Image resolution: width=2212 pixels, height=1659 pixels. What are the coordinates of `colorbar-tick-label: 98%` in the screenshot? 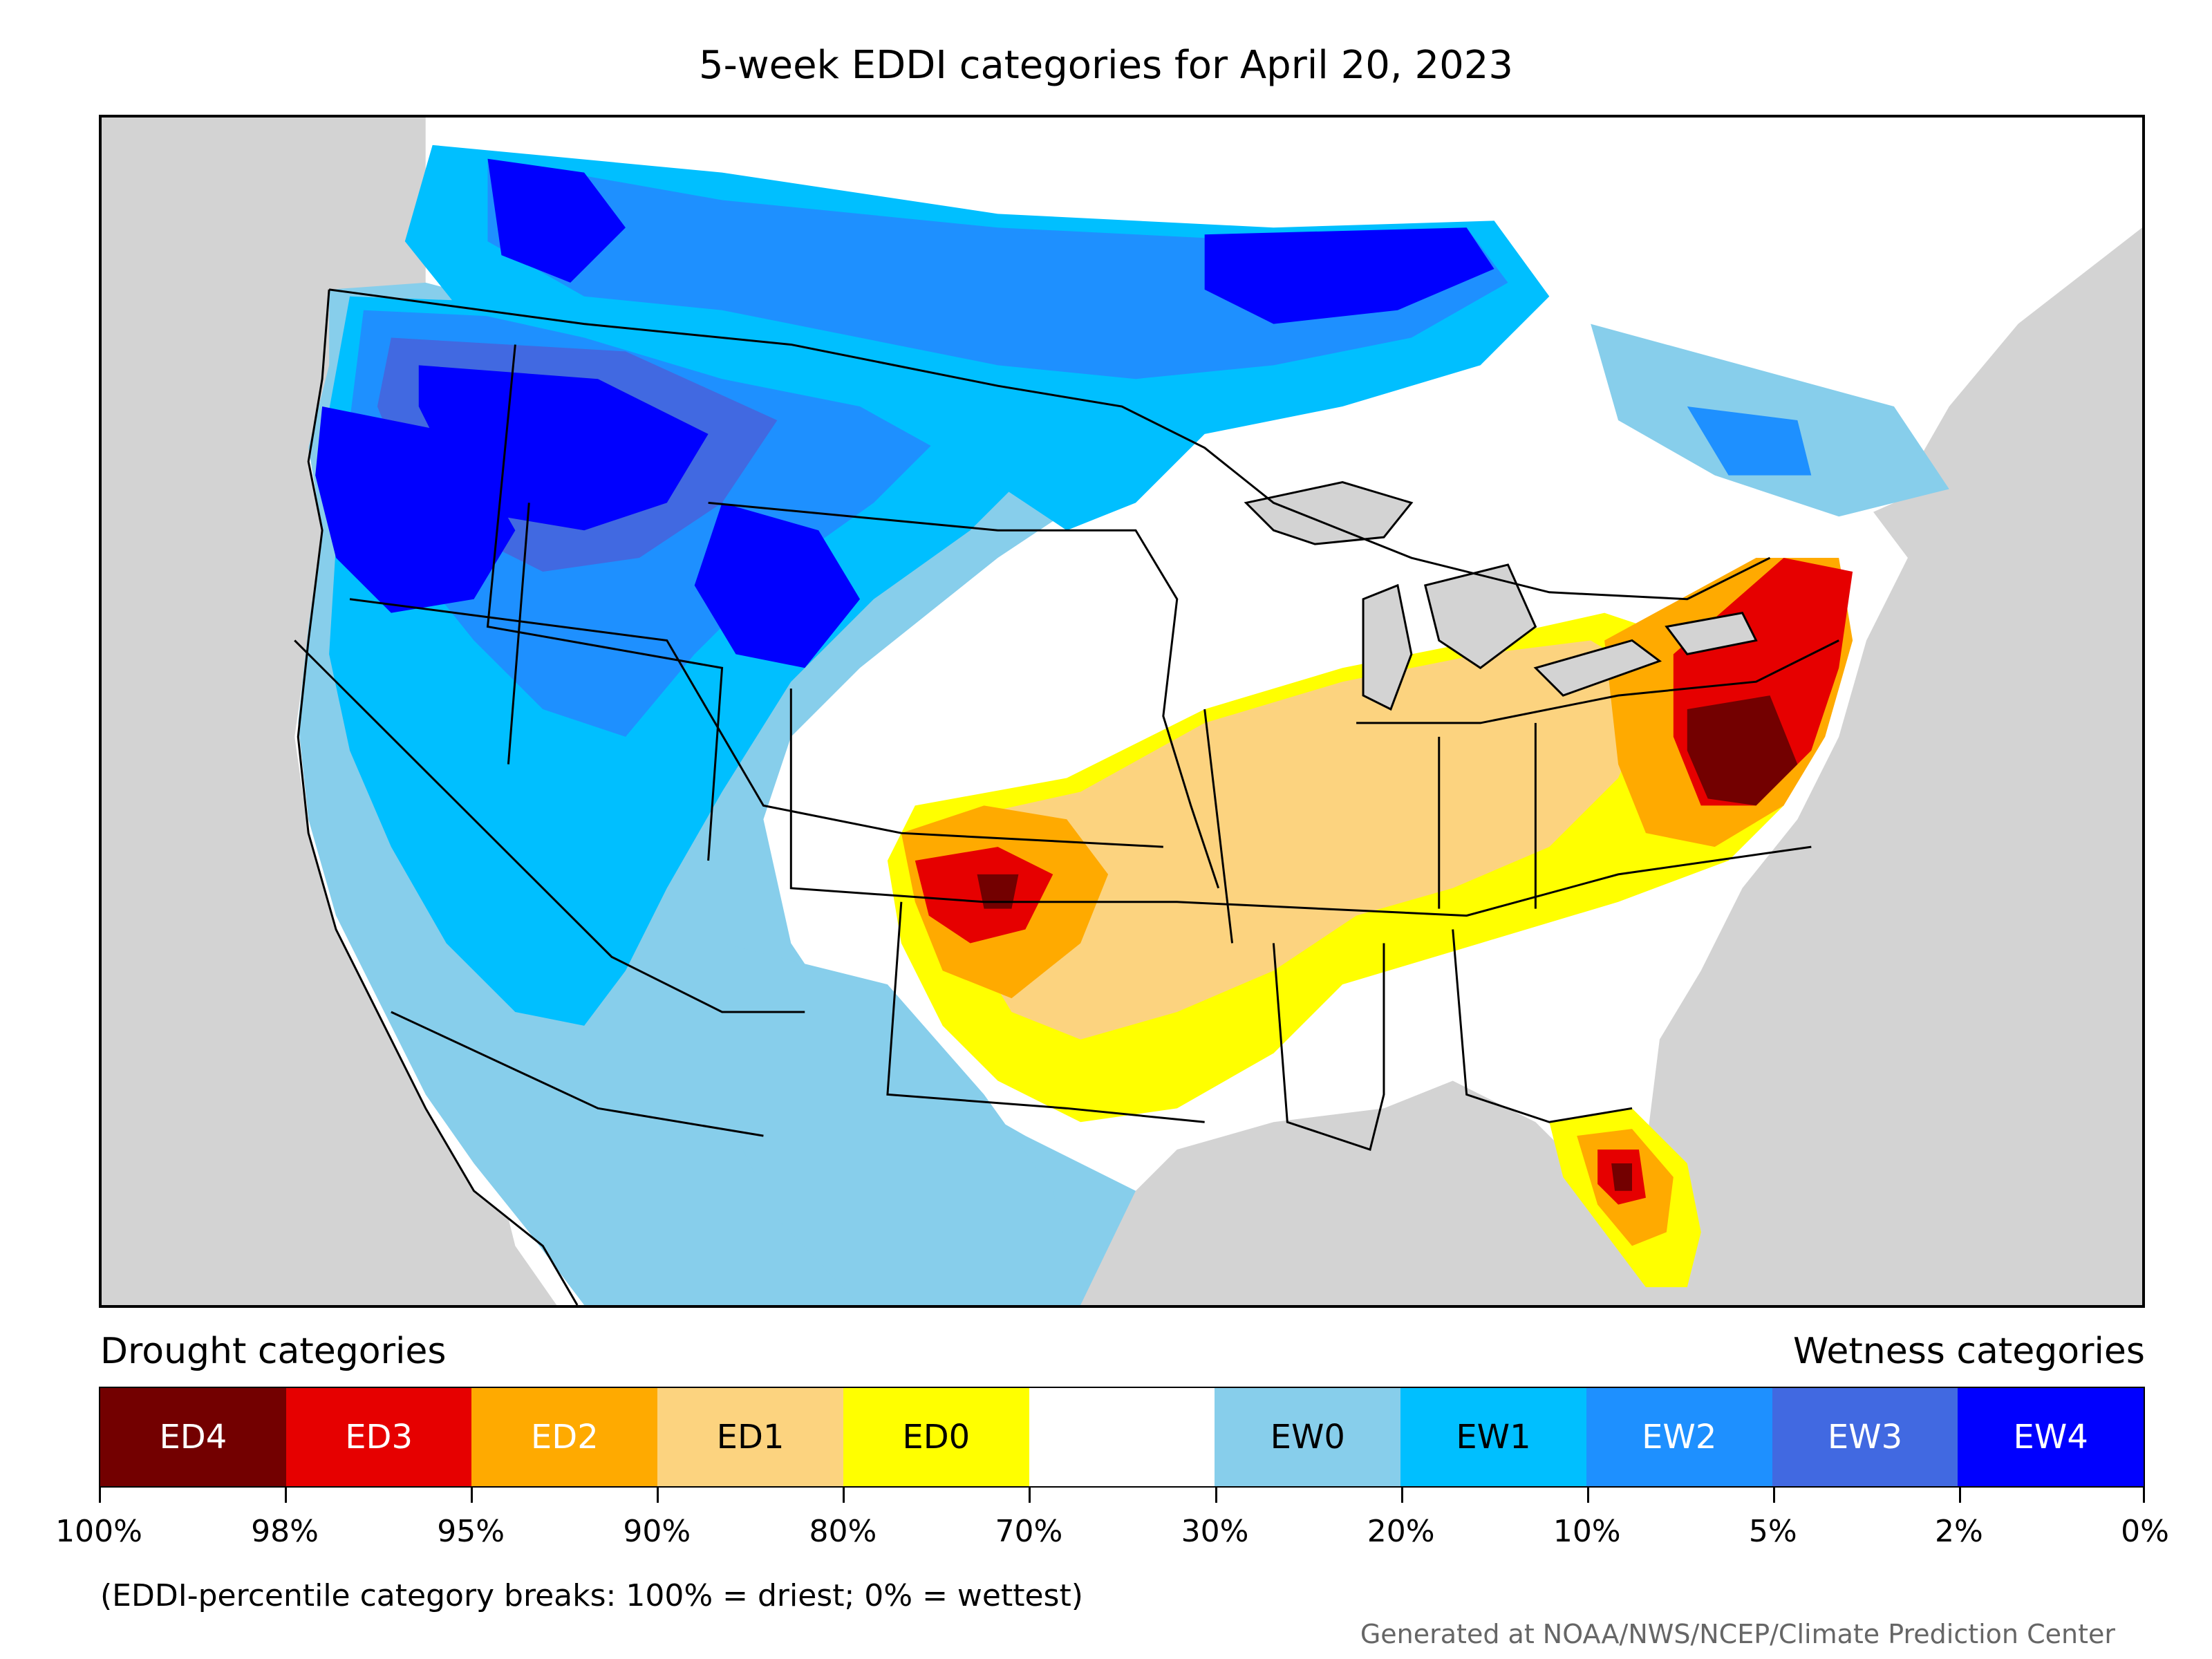 It's located at (285, 1531).